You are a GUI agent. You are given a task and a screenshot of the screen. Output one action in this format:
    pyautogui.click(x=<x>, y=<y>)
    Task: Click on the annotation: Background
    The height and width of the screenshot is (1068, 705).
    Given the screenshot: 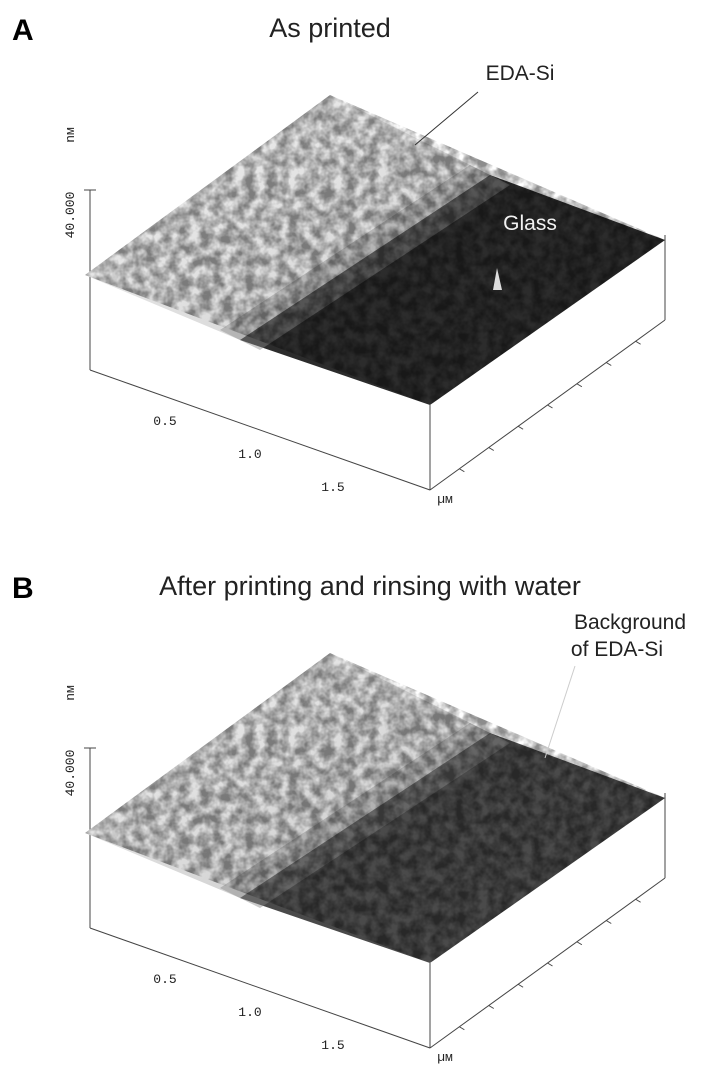 What is the action you would take?
    pyautogui.click(x=630, y=622)
    